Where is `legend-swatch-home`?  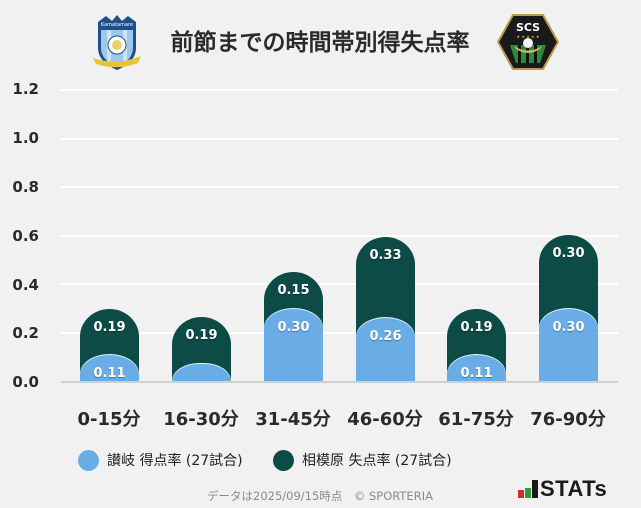 legend-swatch-home is located at coordinates (88, 460).